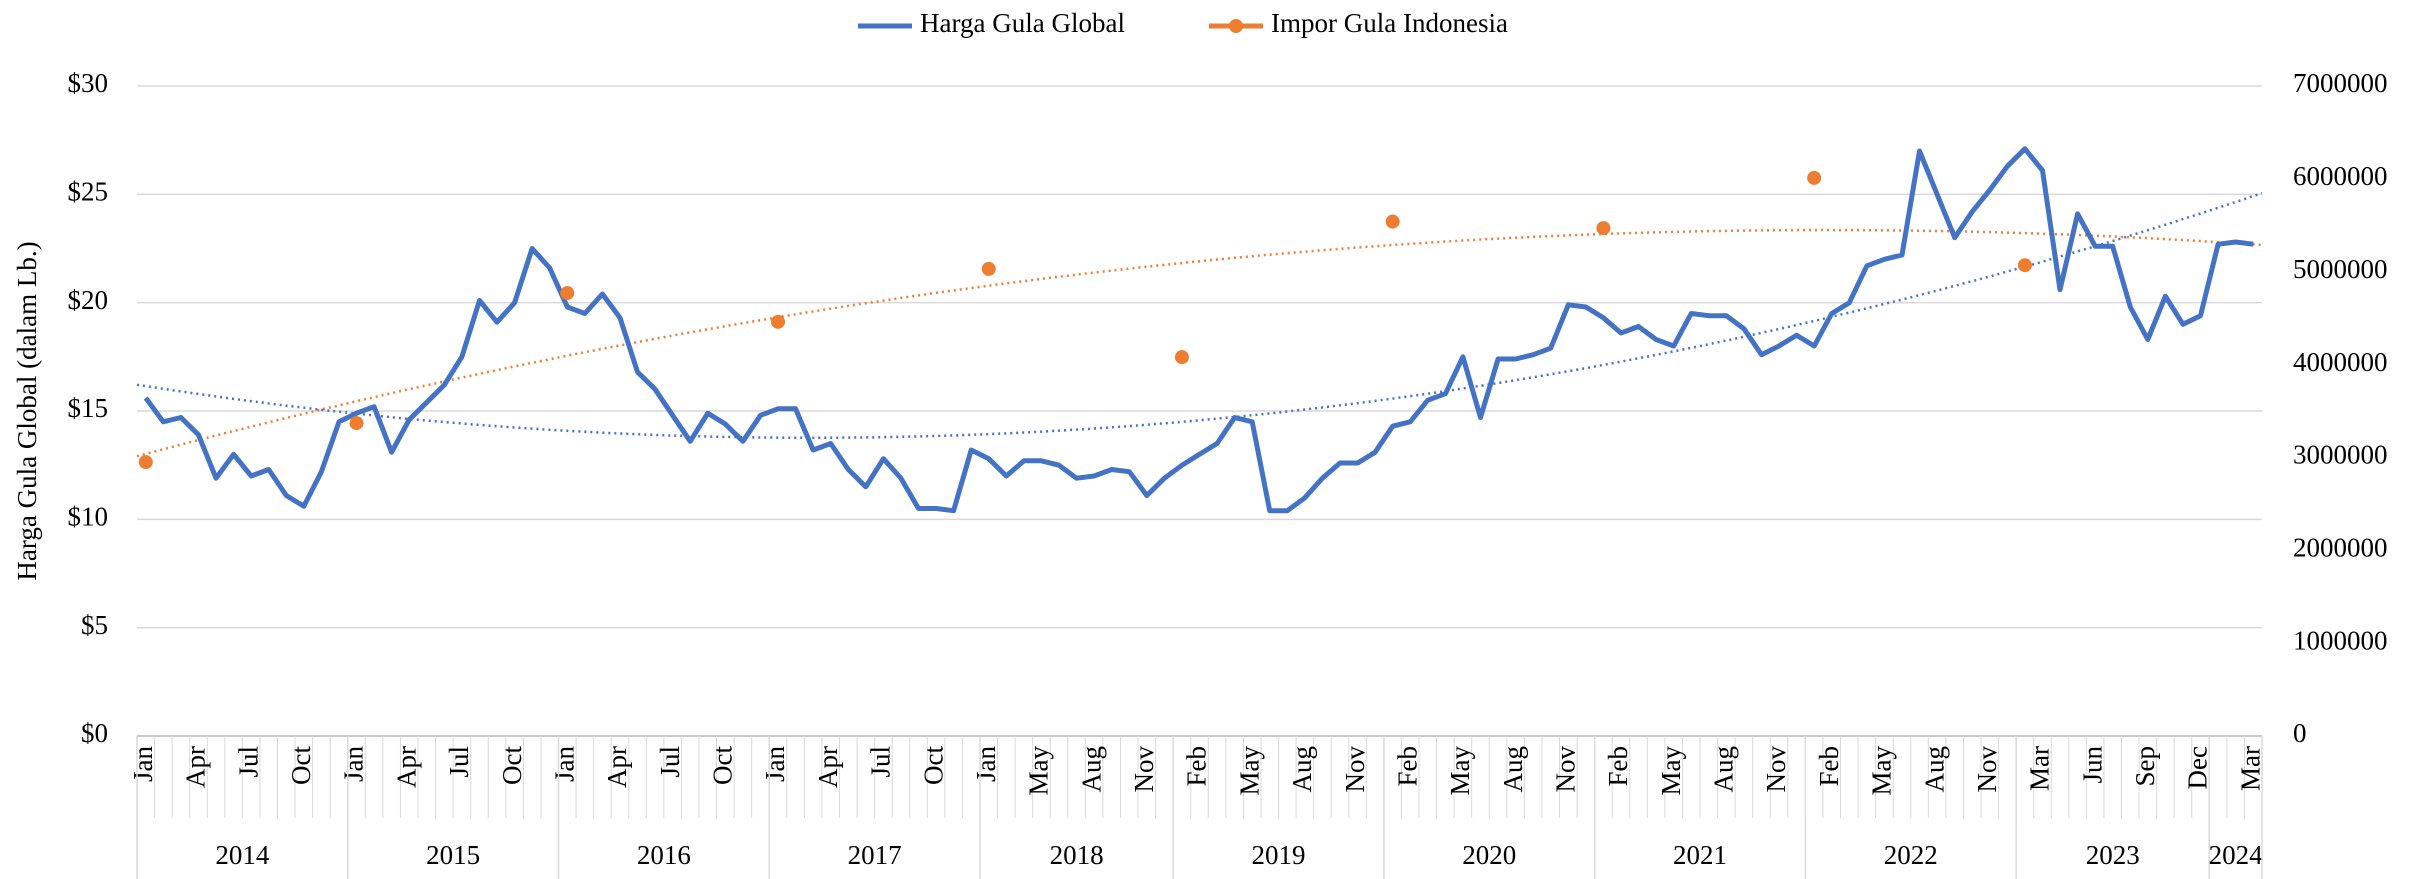 The image size is (2433, 879). What do you see at coordinates (88, 517) in the screenshot?
I see `y-tick-label: $10` at bounding box center [88, 517].